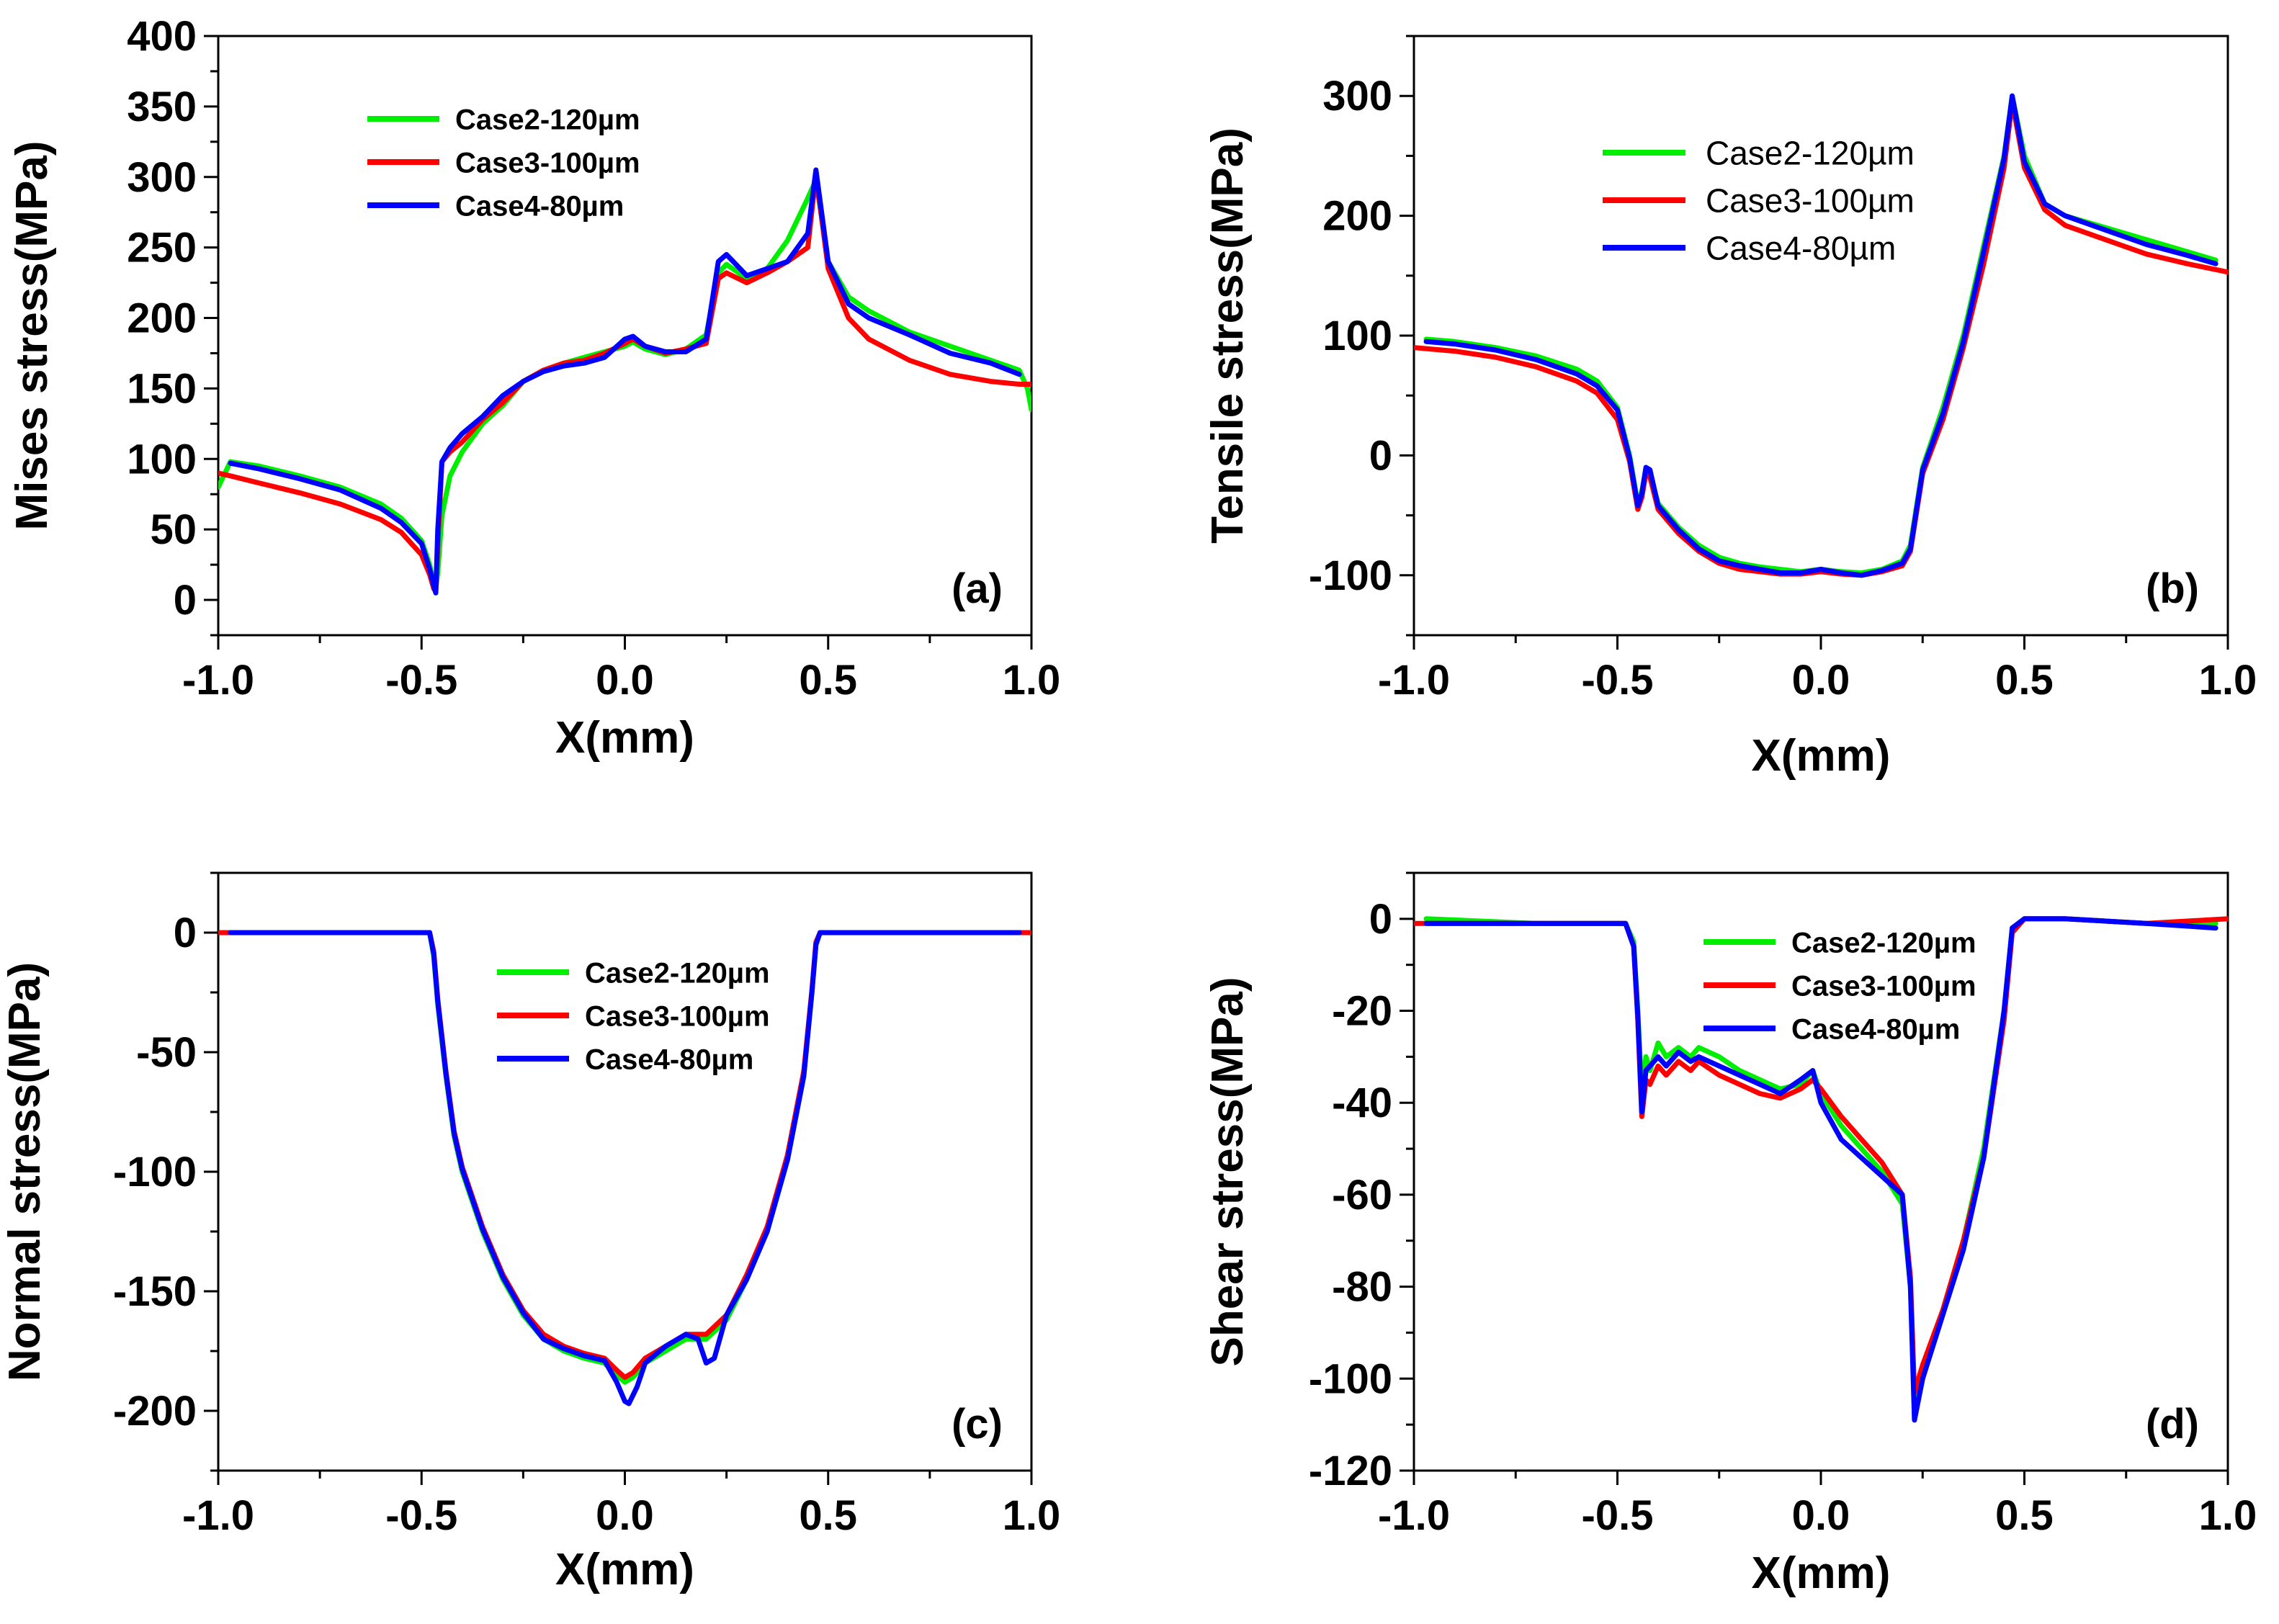 Image resolution: width=2279 pixels, height=1624 pixels. What do you see at coordinates (1228, 335) in the screenshot?
I see `y-axis-title: Tensile stress(MPa)` at bounding box center [1228, 335].